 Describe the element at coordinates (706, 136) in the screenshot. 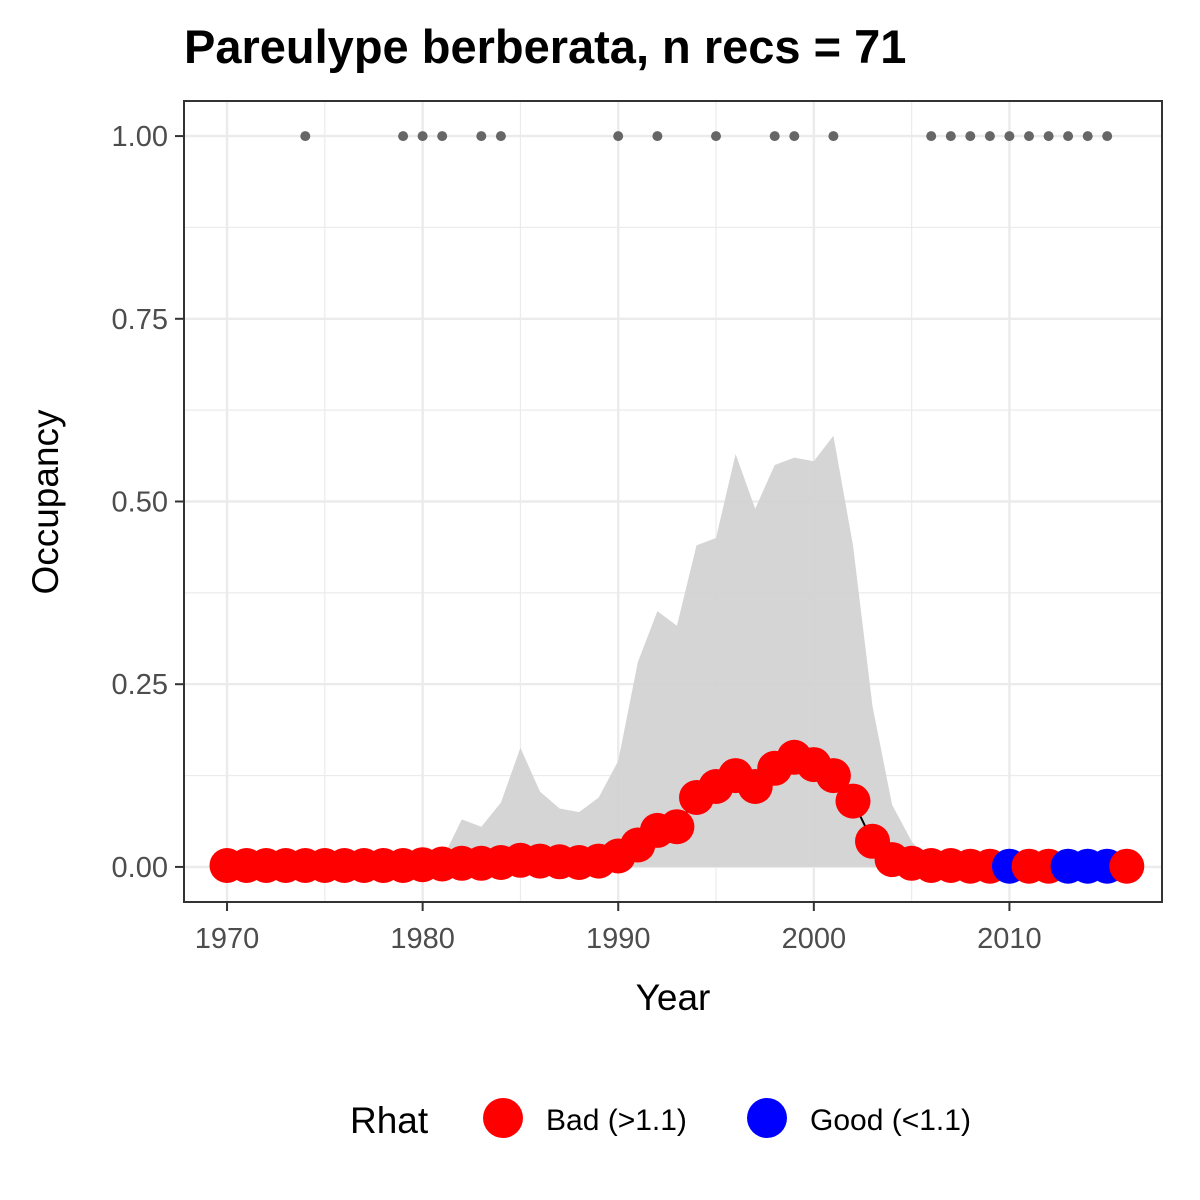

I see `record-years-layer` at that location.